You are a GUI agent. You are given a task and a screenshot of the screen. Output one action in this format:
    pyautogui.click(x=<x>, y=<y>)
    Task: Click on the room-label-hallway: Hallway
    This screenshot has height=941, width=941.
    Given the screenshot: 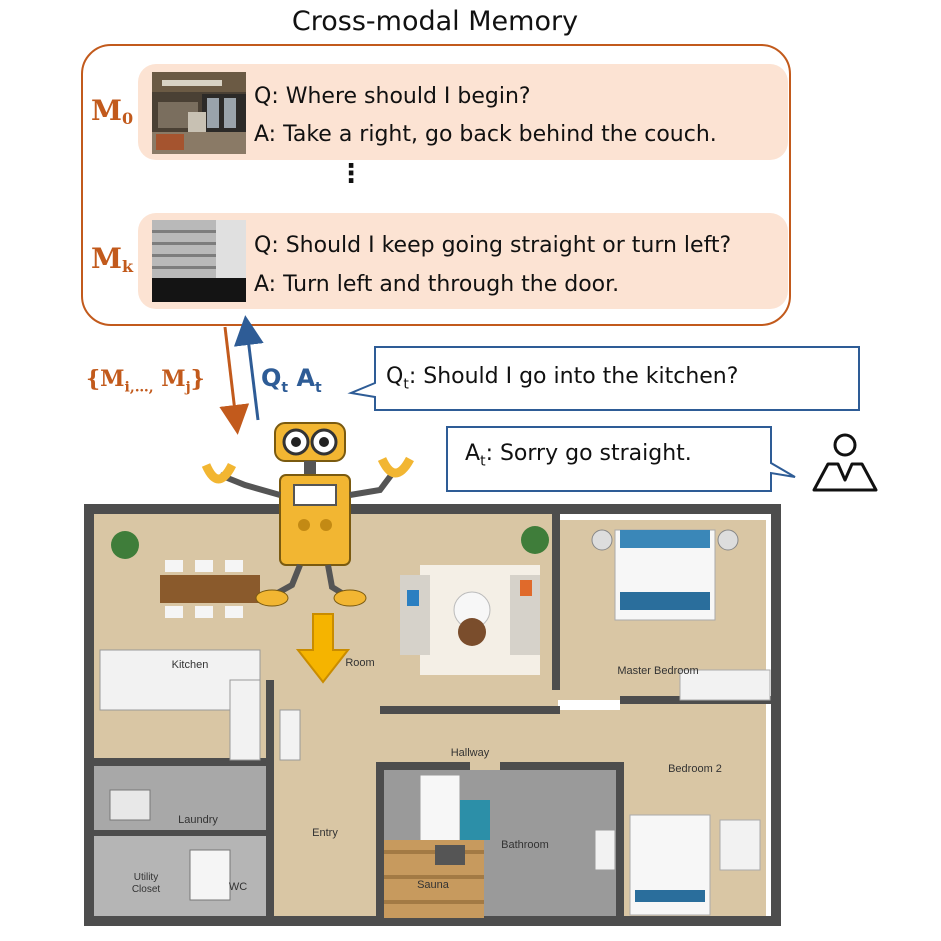 What is the action you would take?
    pyautogui.click(x=470, y=753)
    